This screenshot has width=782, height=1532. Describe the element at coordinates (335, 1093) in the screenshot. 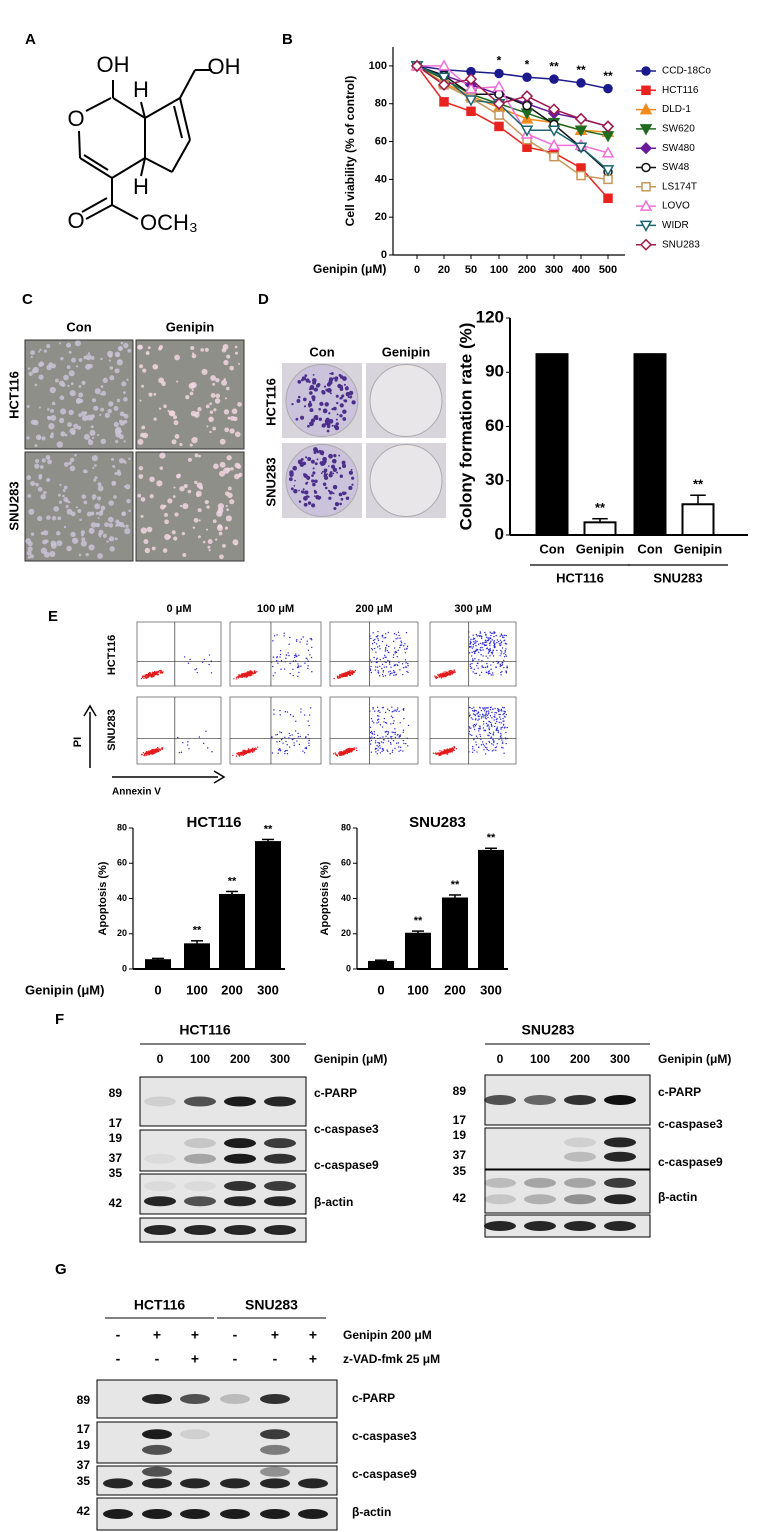

I see `protein-label: c-PARP` at that location.